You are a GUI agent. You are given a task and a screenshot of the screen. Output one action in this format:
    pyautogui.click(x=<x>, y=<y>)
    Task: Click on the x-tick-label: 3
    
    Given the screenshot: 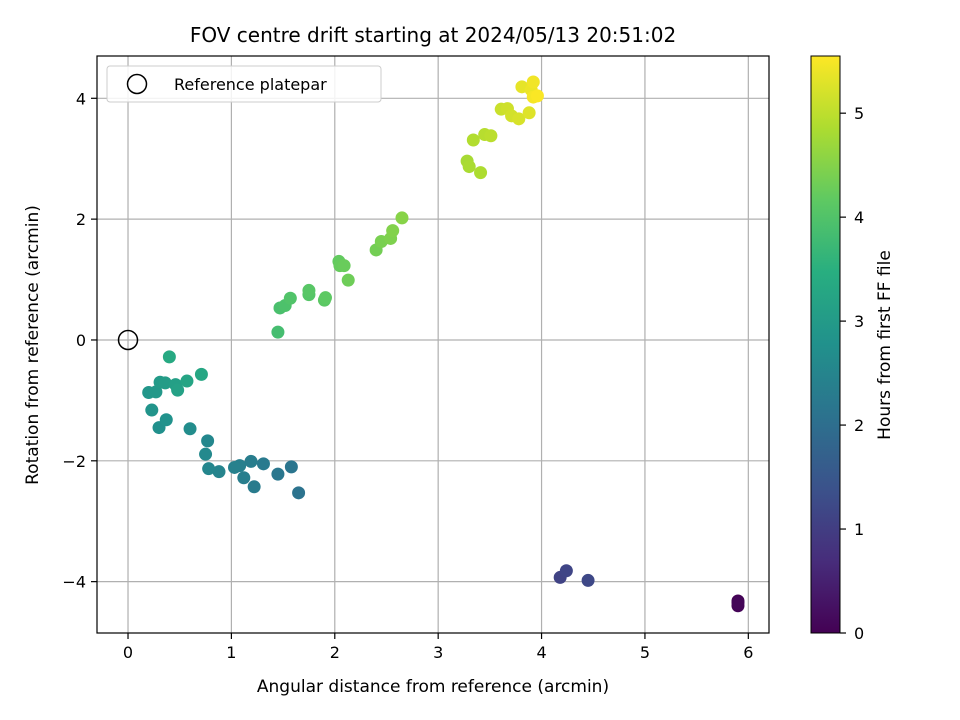 What is the action you would take?
    pyautogui.click(x=438, y=652)
    